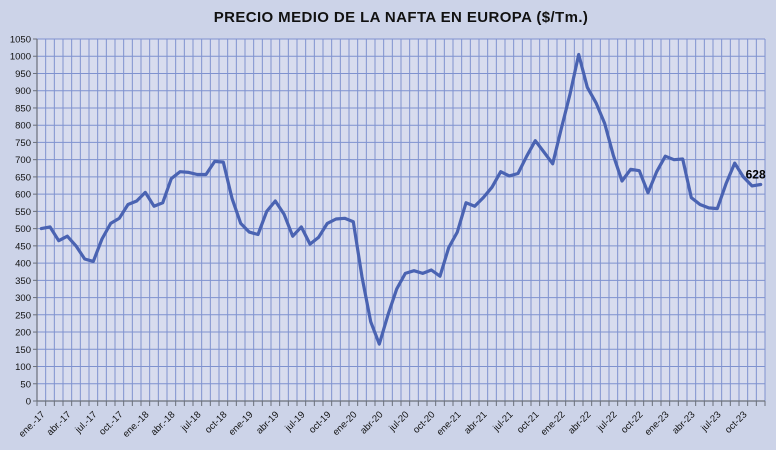 This screenshot has width=776, height=450. What do you see at coordinates (23, 281) in the screenshot?
I see `y-axis-tick-label: 350` at bounding box center [23, 281].